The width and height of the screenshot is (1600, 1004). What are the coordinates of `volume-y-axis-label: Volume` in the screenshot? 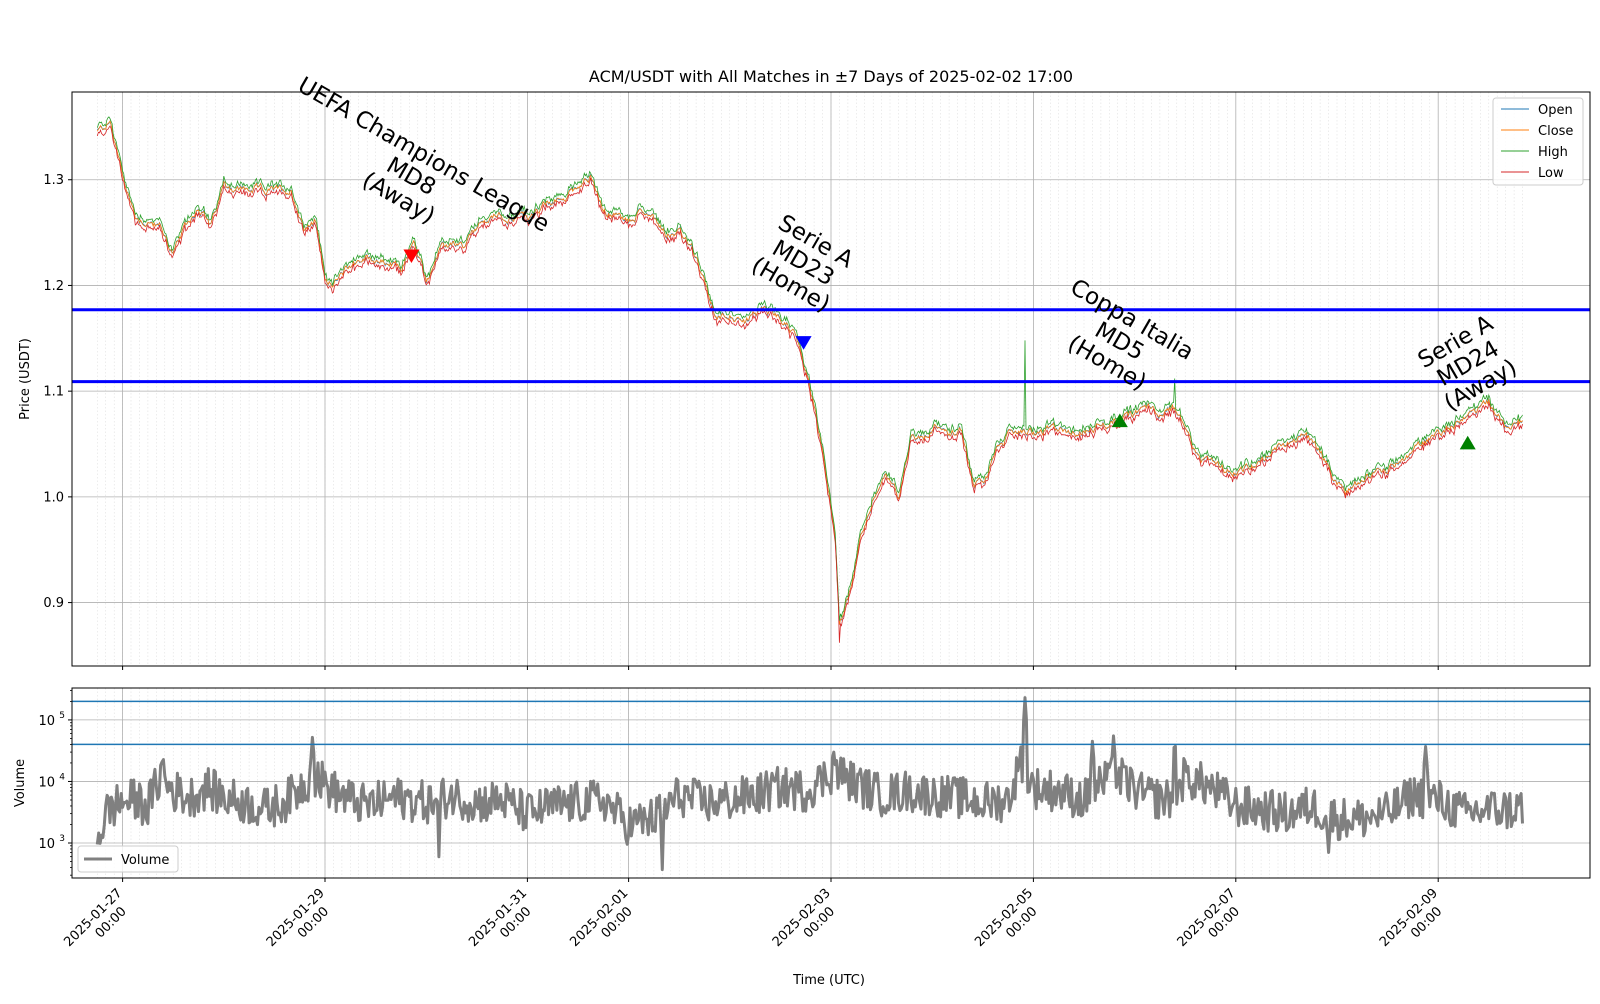 It's located at (20, 783).